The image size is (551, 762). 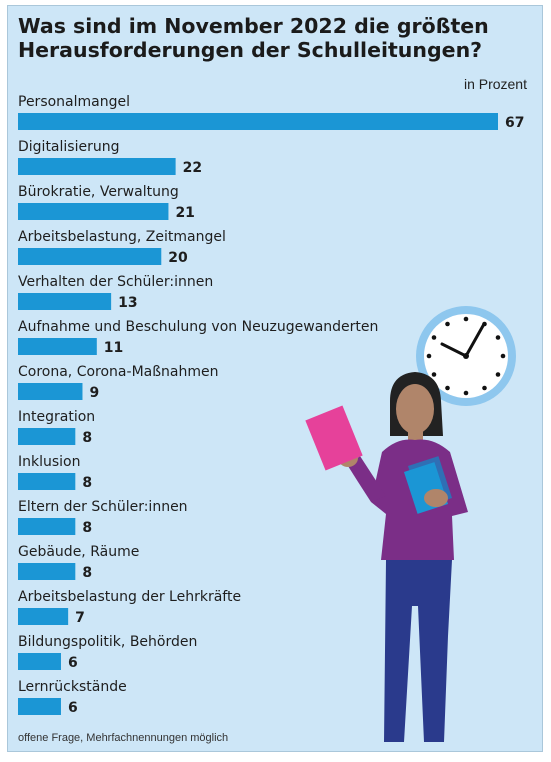 I want to click on category-label: Bürokratie, Verwaltung, so click(x=98, y=192).